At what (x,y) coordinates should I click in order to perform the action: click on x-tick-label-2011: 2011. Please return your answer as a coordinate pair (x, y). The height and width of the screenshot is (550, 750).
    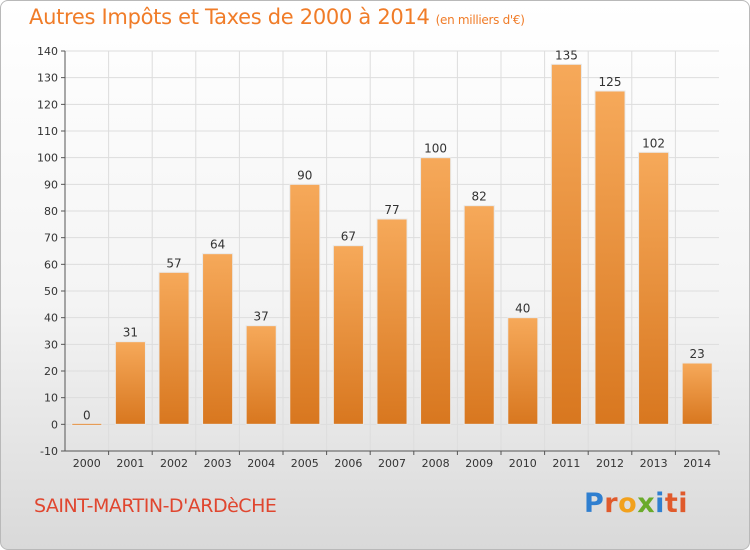
    Looking at the image, I should click on (566, 463).